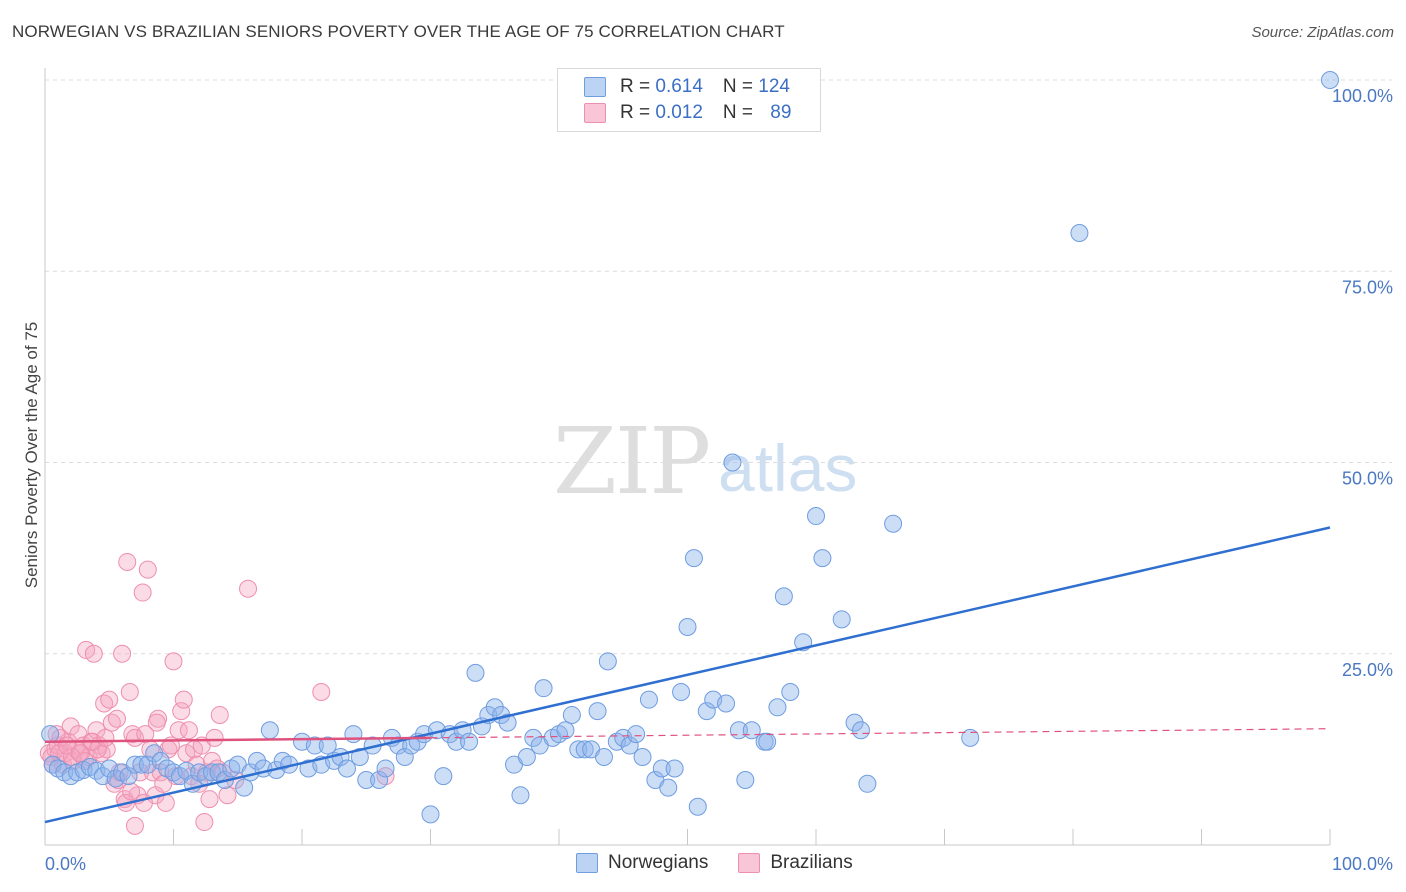  I want to click on x-tick-label: 0.0%, so click(65, 864).